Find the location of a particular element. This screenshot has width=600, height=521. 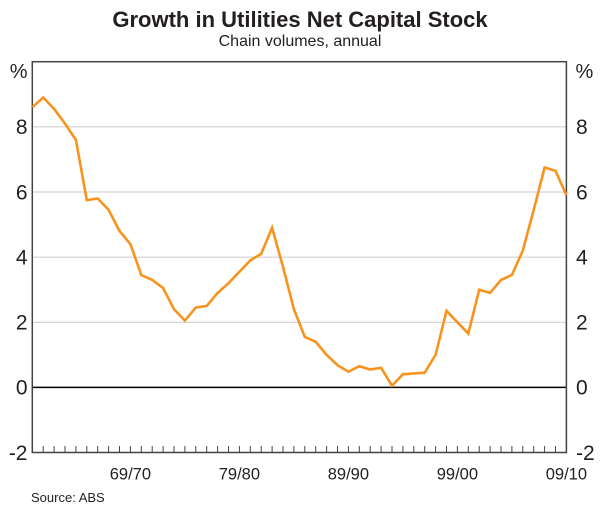

y-axis-label-right-6: 6 is located at coordinates (582, 192).